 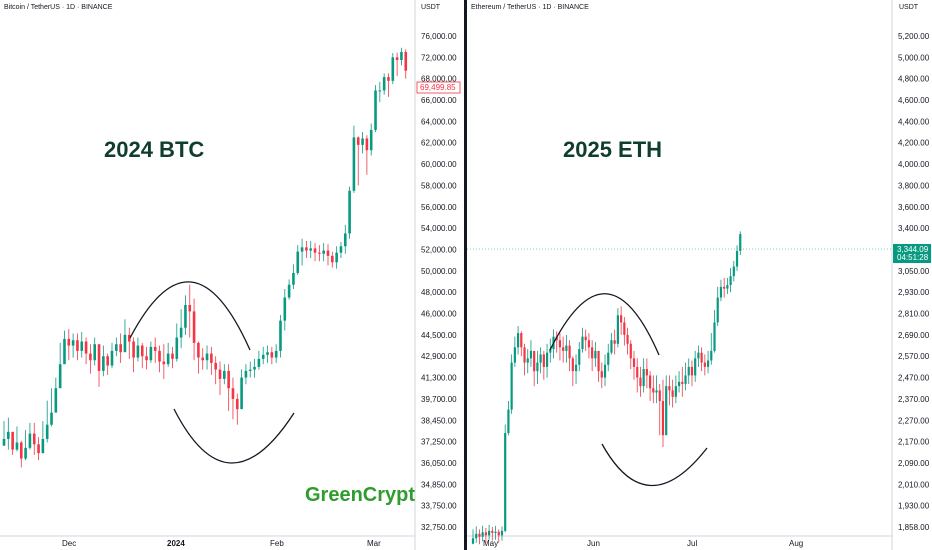 I want to click on eth-y-tick-label: 2,570.00, so click(x=914, y=356).